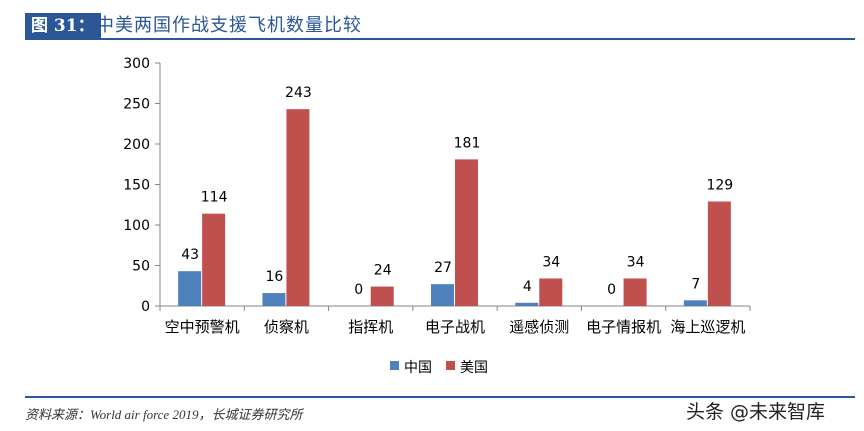 The width and height of the screenshot is (864, 431). I want to click on x-tick-label: 侦察机, so click(286, 327).